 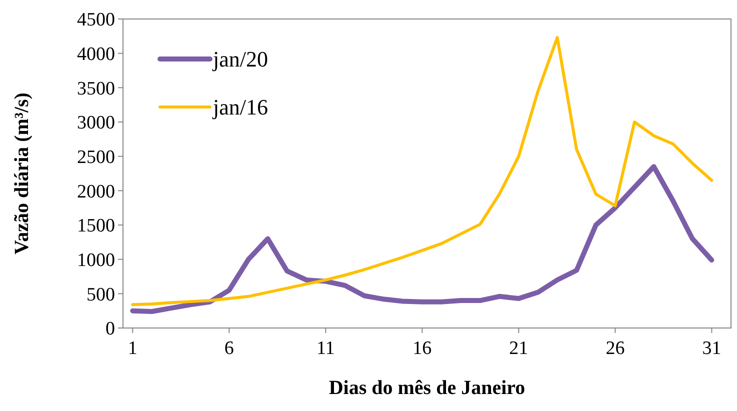 I want to click on y-axis-title: Vazão diária (m³/s), so click(x=22, y=173).